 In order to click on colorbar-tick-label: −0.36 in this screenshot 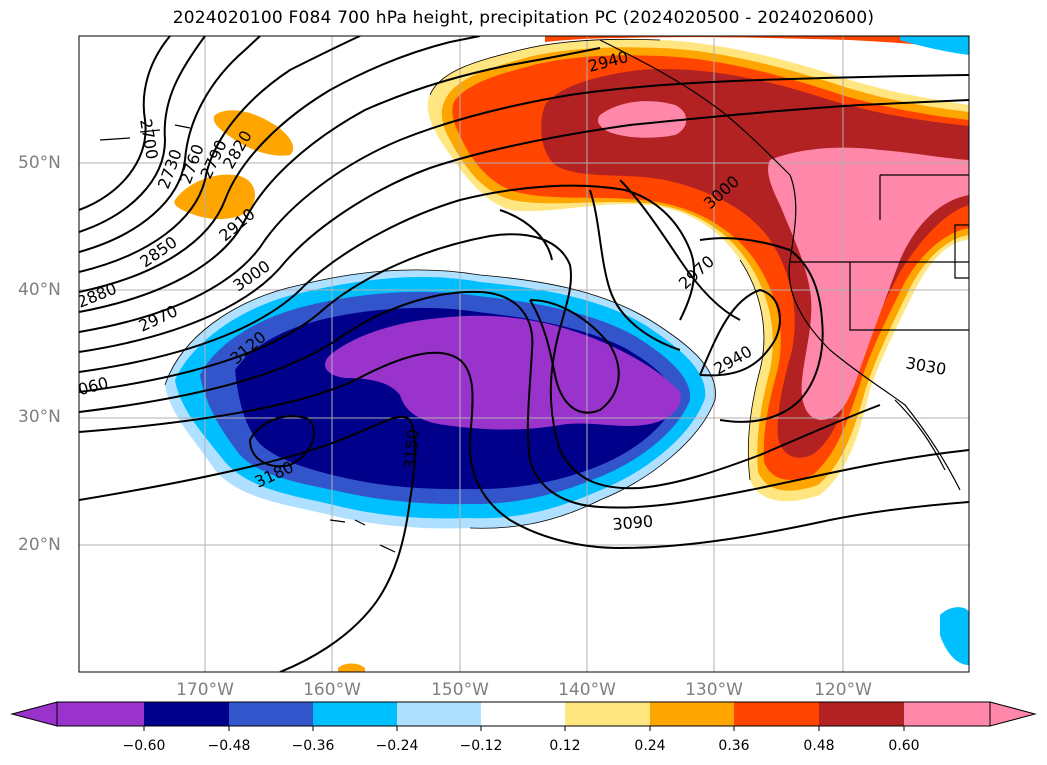, I will do `click(313, 746)`.